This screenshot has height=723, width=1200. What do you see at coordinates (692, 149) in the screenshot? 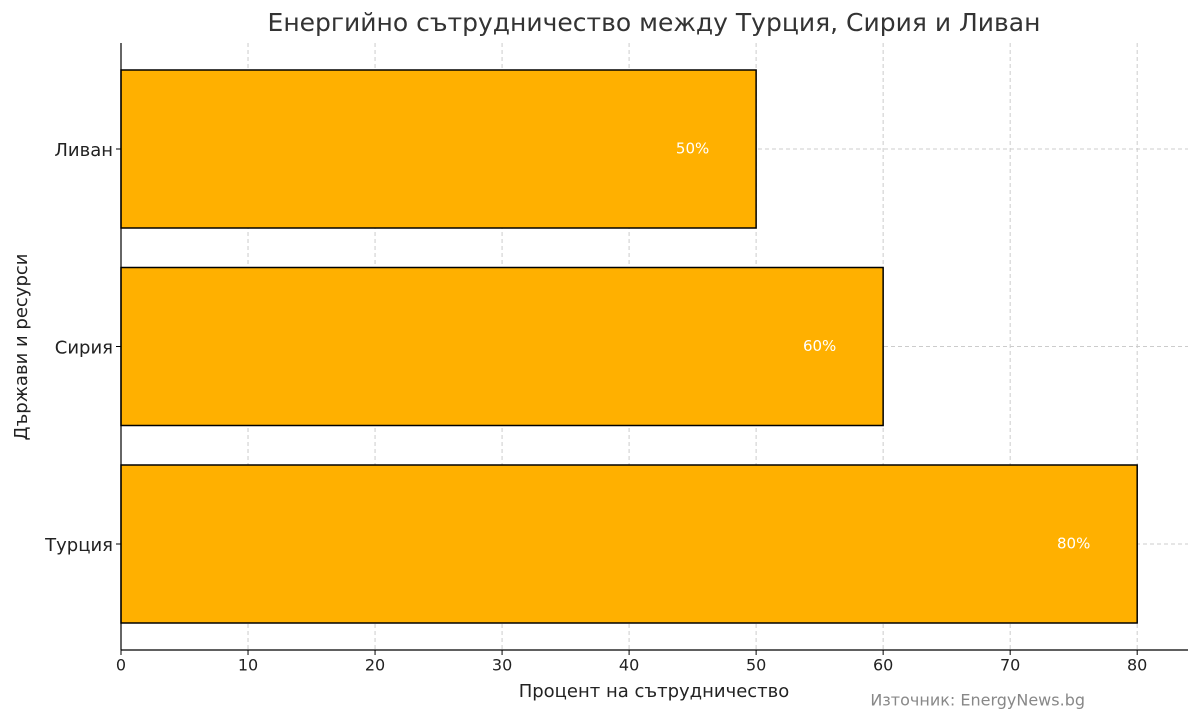
I see `value-label: 50%` at bounding box center [692, 149].